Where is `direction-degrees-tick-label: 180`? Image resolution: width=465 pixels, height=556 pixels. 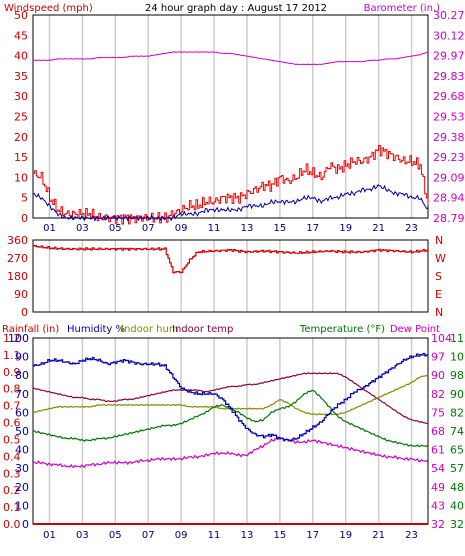
direction-degrees-tick-label: 180 is located at coordinates (17, 276).